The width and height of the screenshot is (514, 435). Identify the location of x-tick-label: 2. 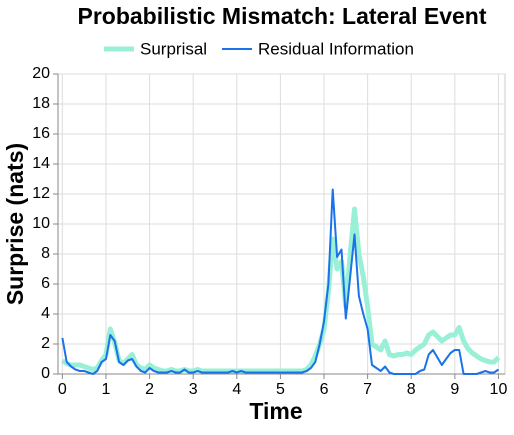
(149, 389).